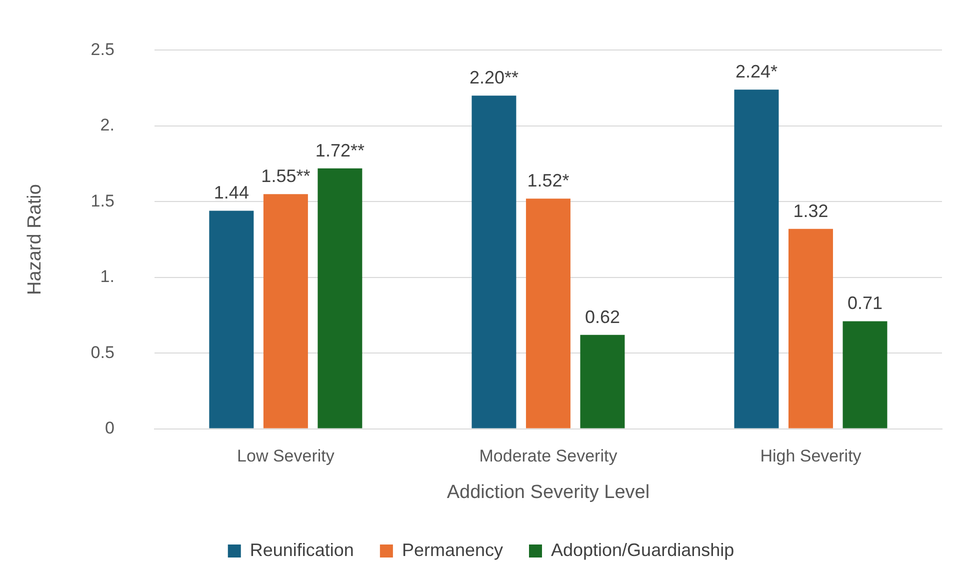 This screenshot has width=957, height=580. I want to click on legend-label: Reunification, so click(302, 550).